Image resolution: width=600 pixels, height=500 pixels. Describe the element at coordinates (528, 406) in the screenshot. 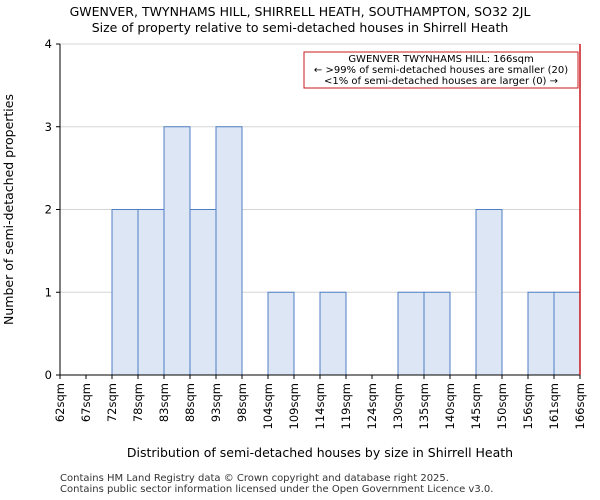

I see `x-tick-label: 156sqm` at that location.